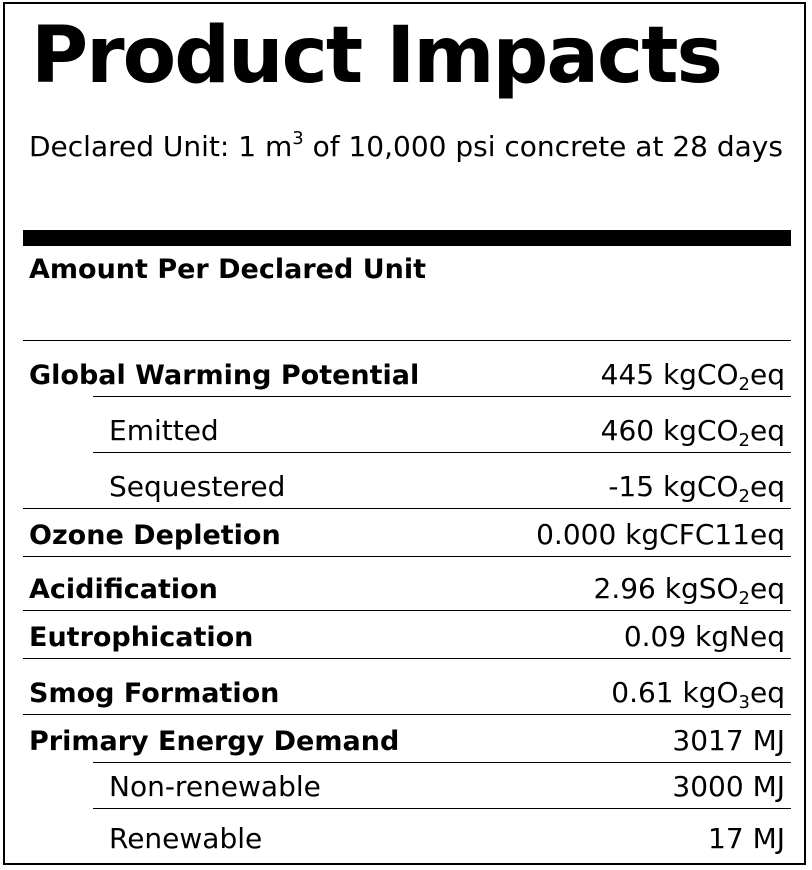 The width and height of the screenshot is (812, 870). I want to click on value-main: 0.09 kgNeq, so click(704, 637).